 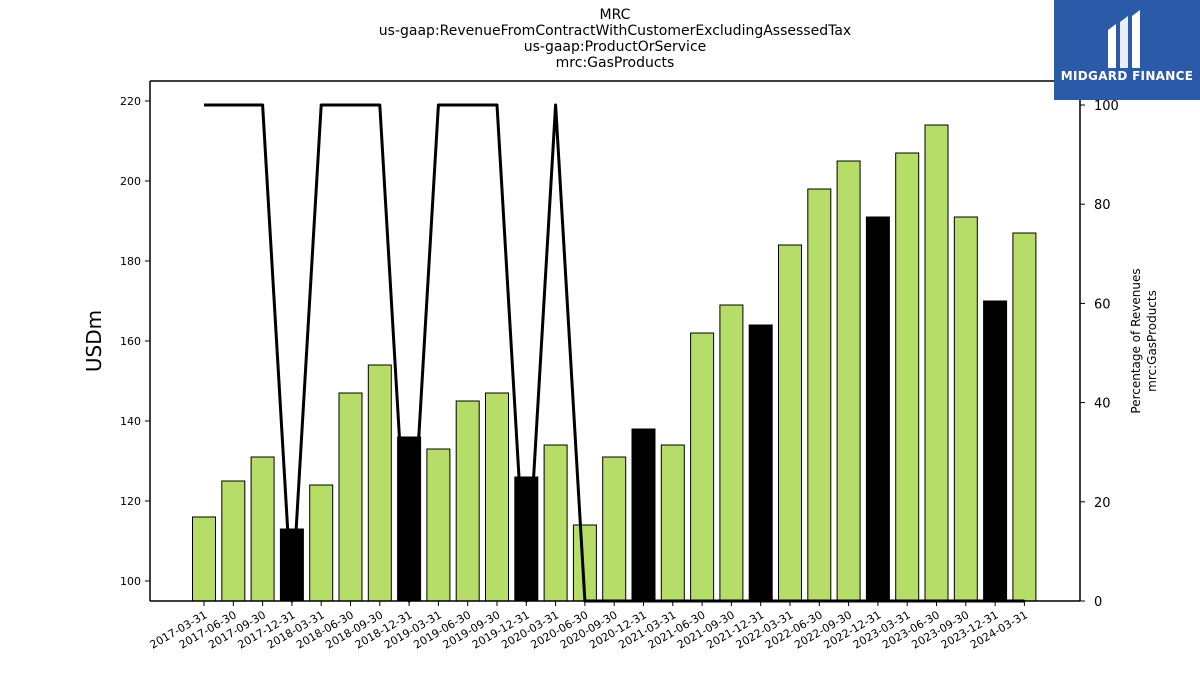 What do you see at coordinates (615, 47) in the screenshot?
I see `chart-title-line-3: us-gaap:ProductOrService` at bounding box center [615, 47].